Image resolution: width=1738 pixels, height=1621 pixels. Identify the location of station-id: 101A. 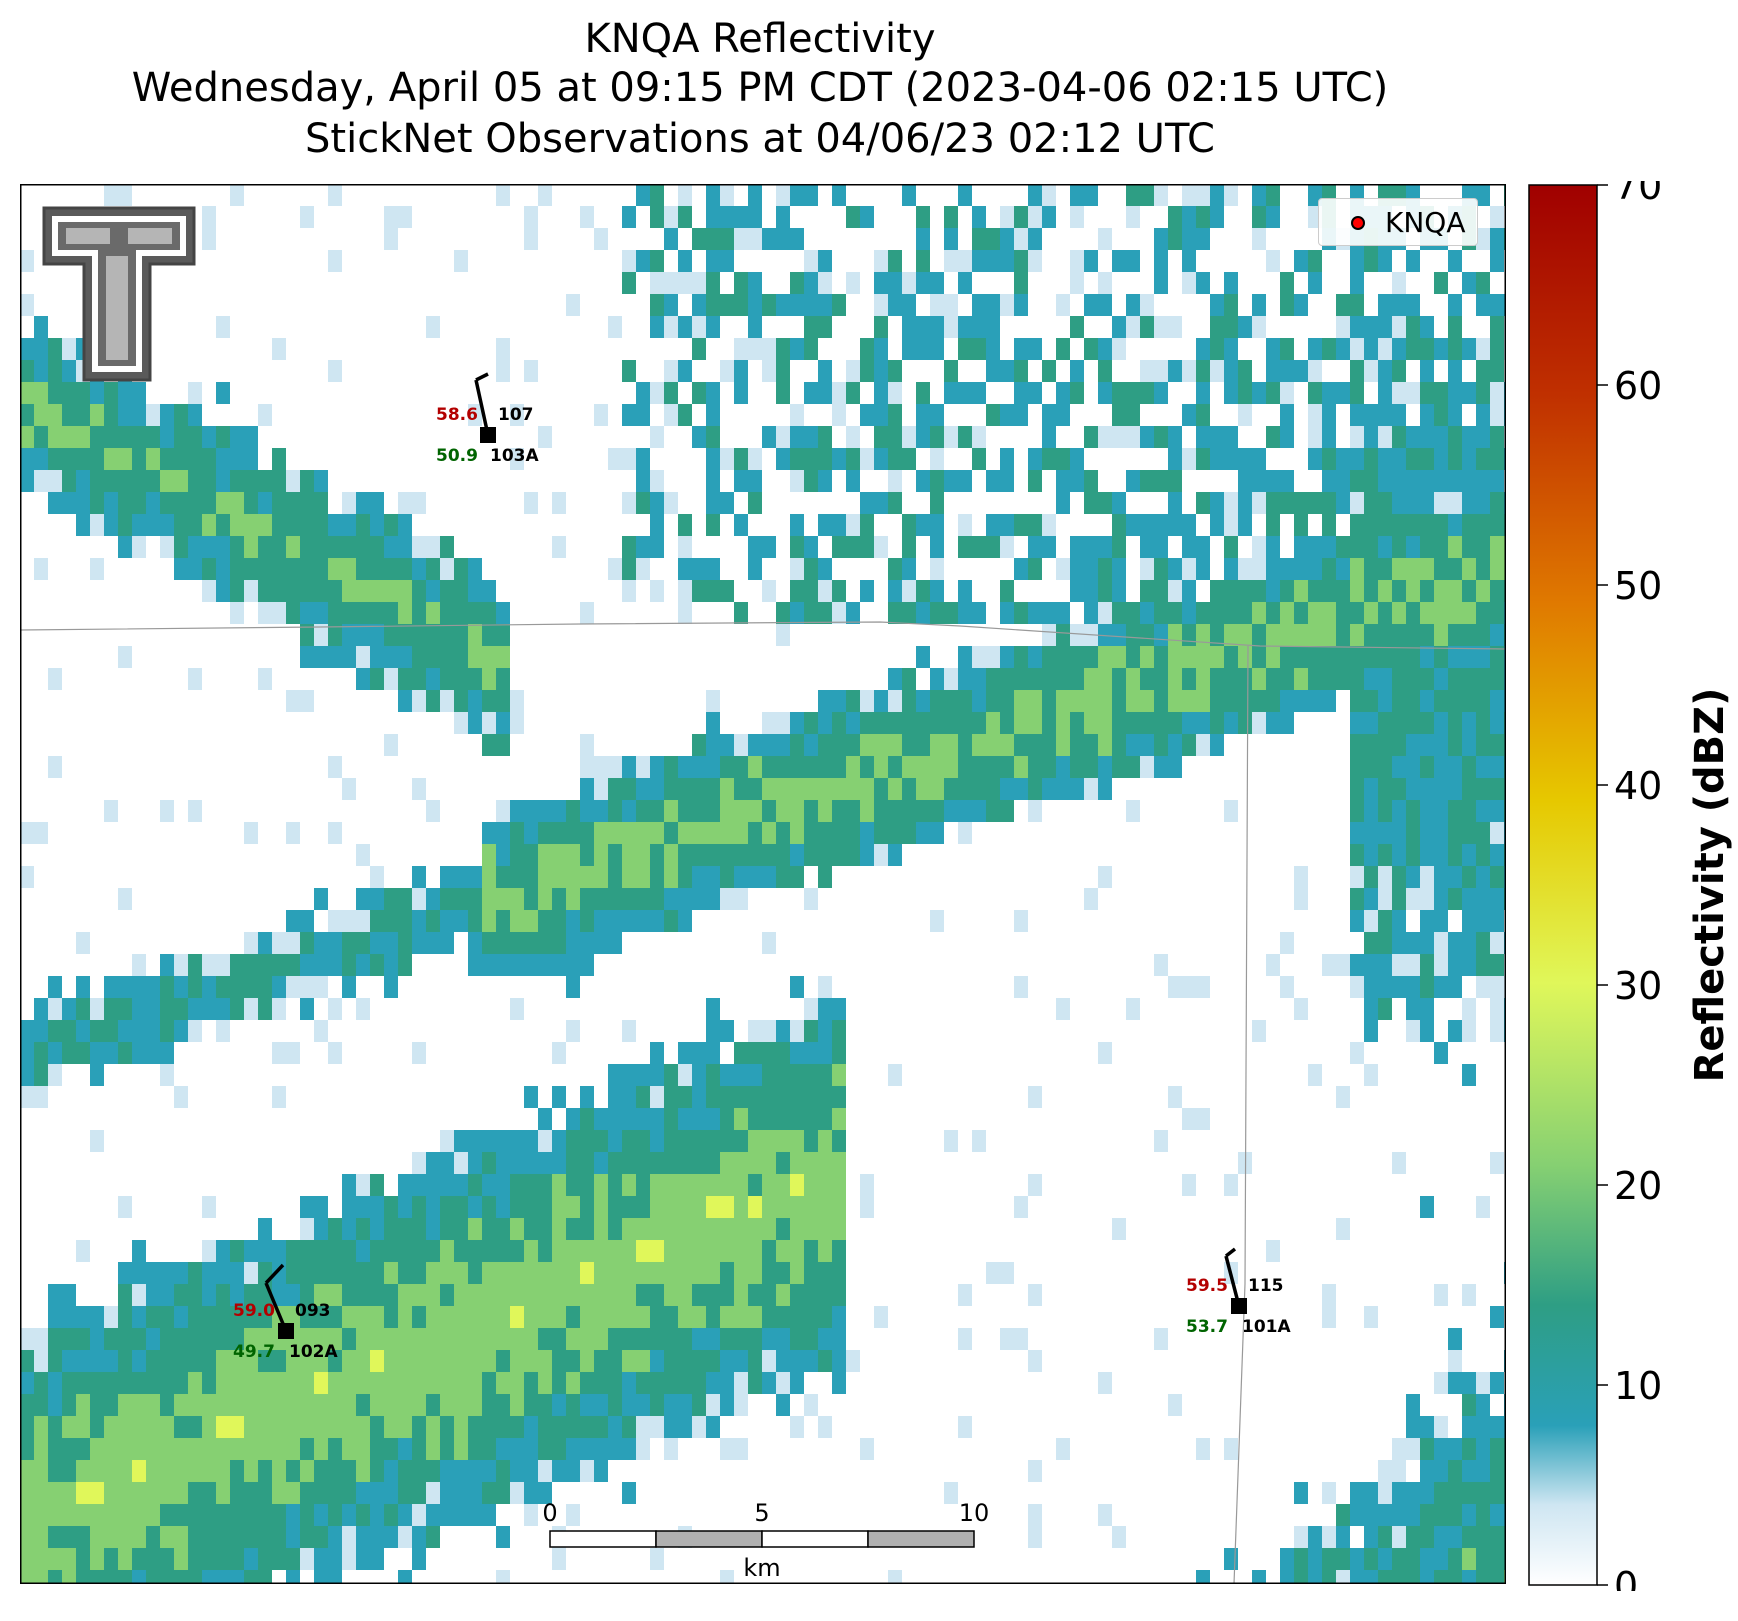
(1266, 1327).